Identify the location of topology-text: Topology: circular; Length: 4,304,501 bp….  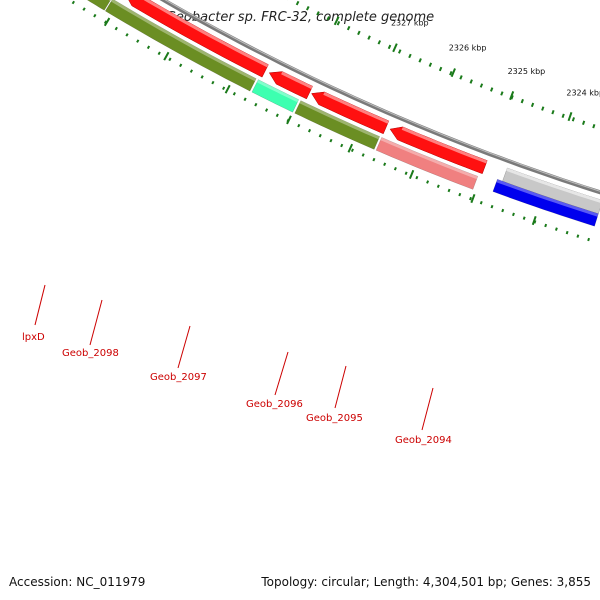
(426, 582).